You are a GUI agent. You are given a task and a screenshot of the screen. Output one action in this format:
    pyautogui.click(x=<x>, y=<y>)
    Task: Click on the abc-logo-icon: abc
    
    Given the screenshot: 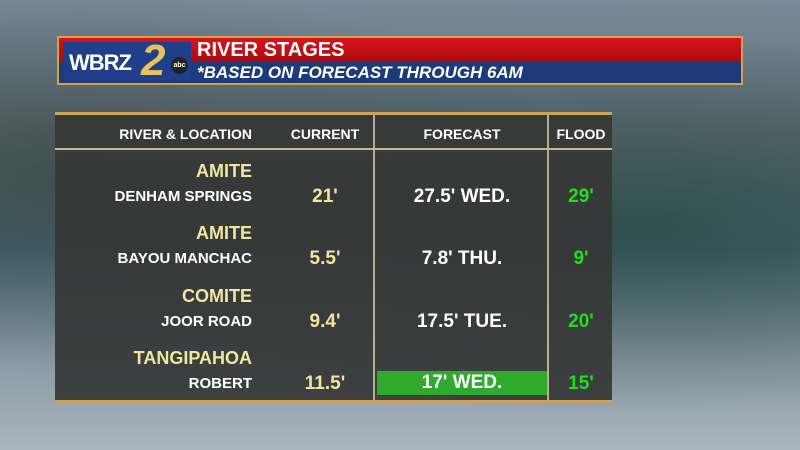 What is the action you would take?
    pyautogui.click(x=179, y=65)
    